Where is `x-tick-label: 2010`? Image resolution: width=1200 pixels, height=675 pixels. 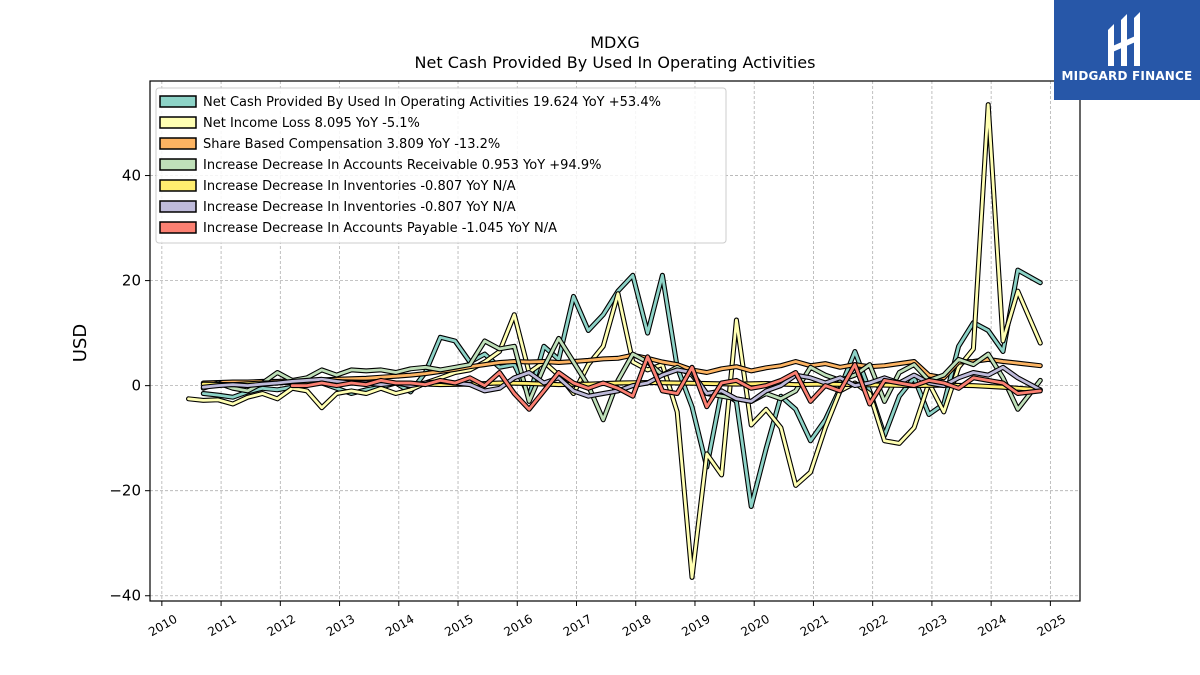 x-tick-label: 2010 is located at coordinates (162, 625).